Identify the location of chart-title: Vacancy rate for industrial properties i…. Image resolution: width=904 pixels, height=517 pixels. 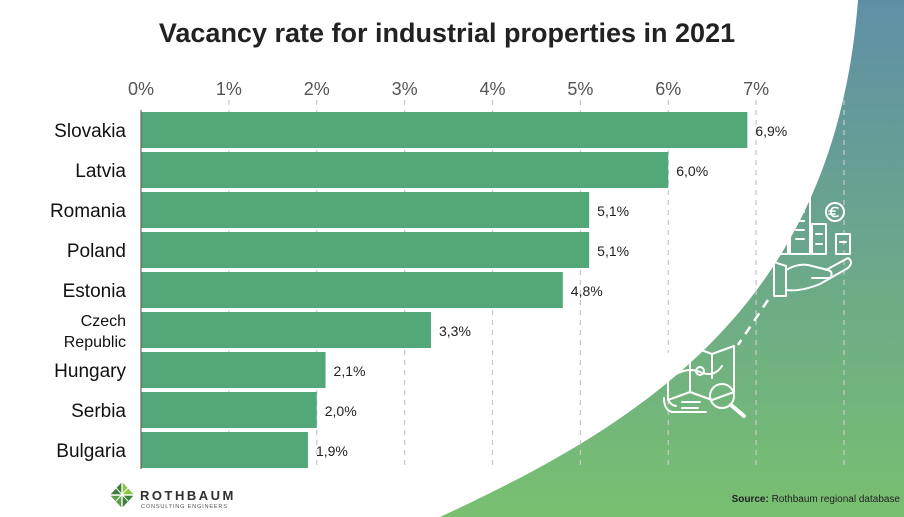
(447, 33).